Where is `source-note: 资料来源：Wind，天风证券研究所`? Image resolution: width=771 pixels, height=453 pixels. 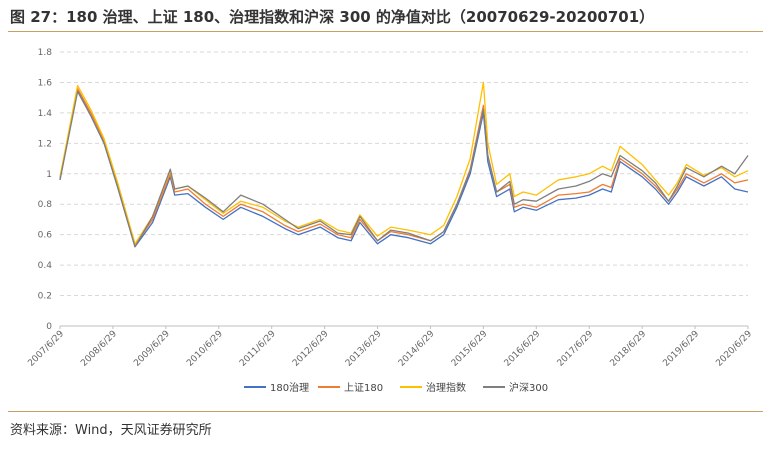
source-note: 资料来源：Wind，天风证券研究所 is located at coordinates (111, 430).